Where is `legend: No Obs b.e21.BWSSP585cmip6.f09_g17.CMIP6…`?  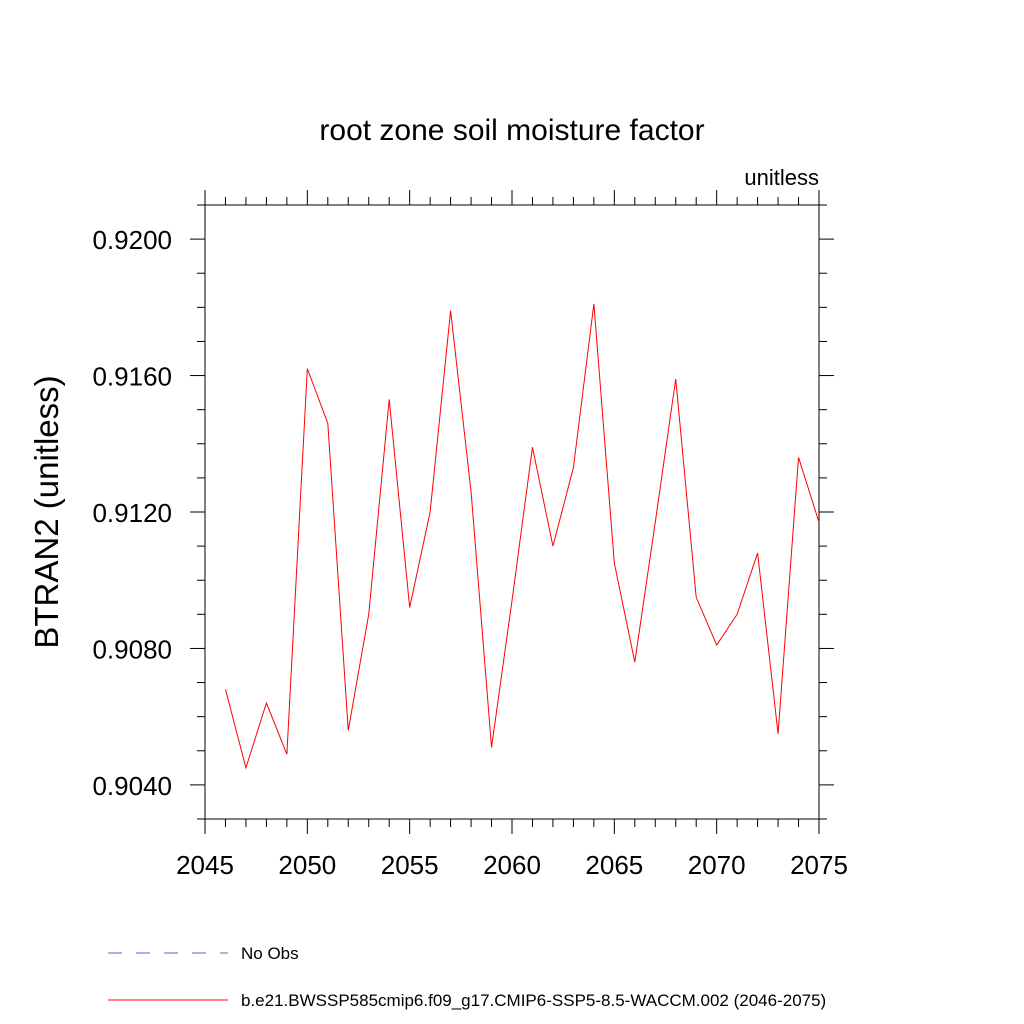 legend: No Obs b.e21.BWSSP585cmip6.f09_g17.CMIP6… is located at coordinates (467, 977).